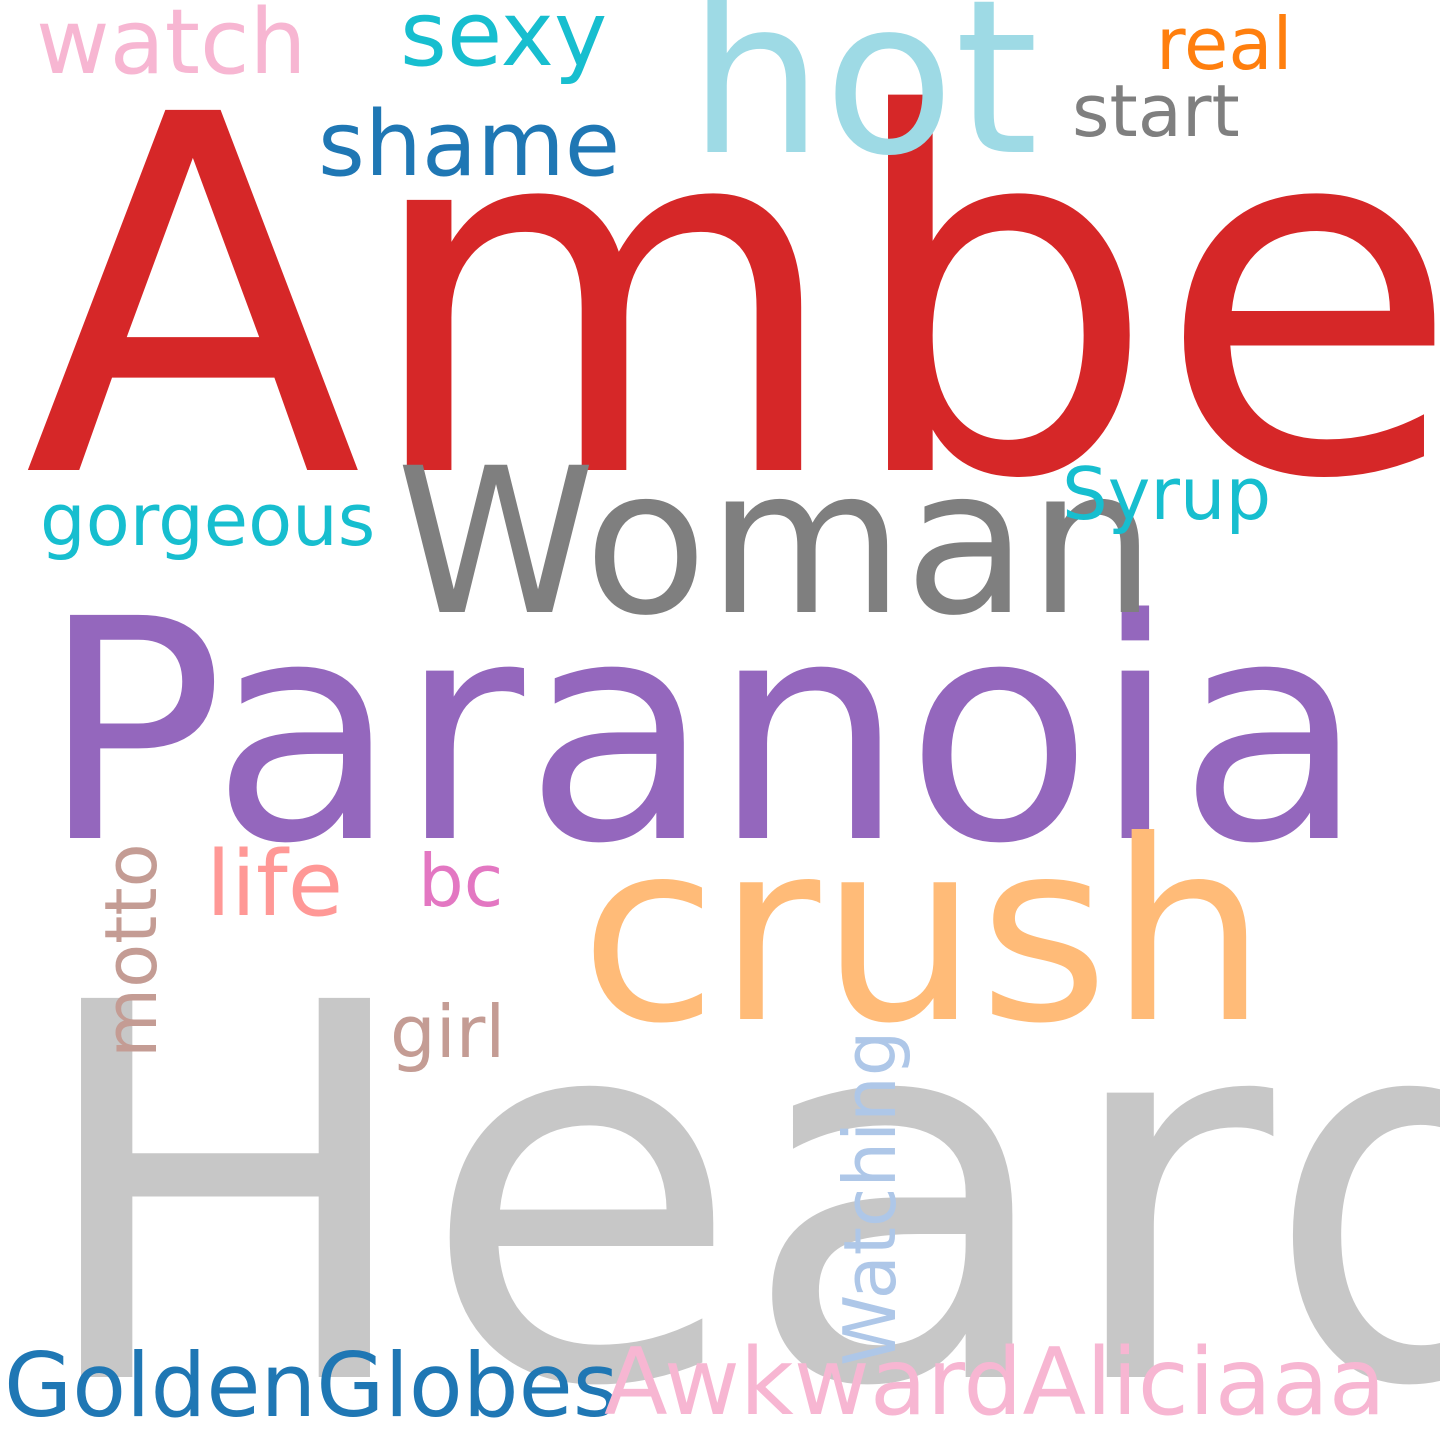  What do you see at coordinates (461, 881) in the screenshot?
I see `word-bc: bc` at bounding box center [461, 881].